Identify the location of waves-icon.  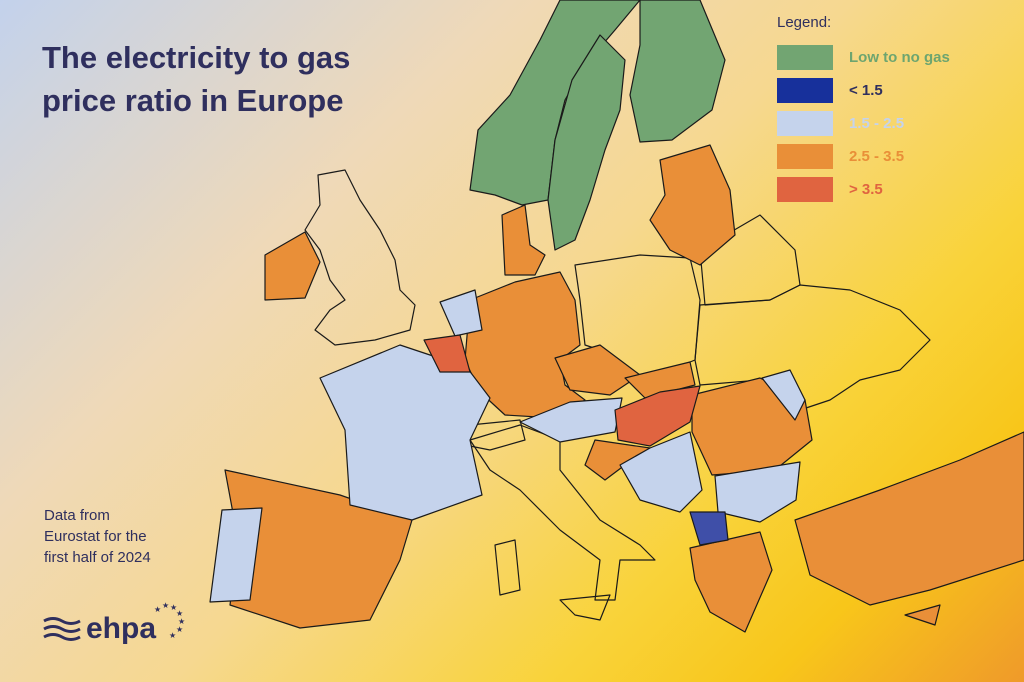
(62, 629).